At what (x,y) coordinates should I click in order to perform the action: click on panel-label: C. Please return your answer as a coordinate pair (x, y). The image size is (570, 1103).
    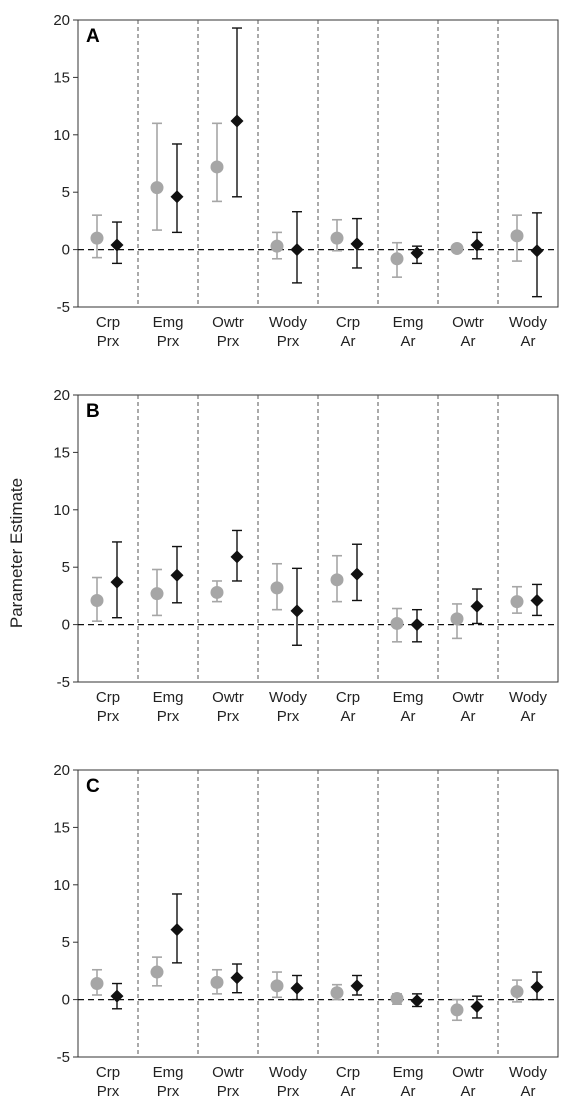
    Looking at the image, I should click on (93, 786).